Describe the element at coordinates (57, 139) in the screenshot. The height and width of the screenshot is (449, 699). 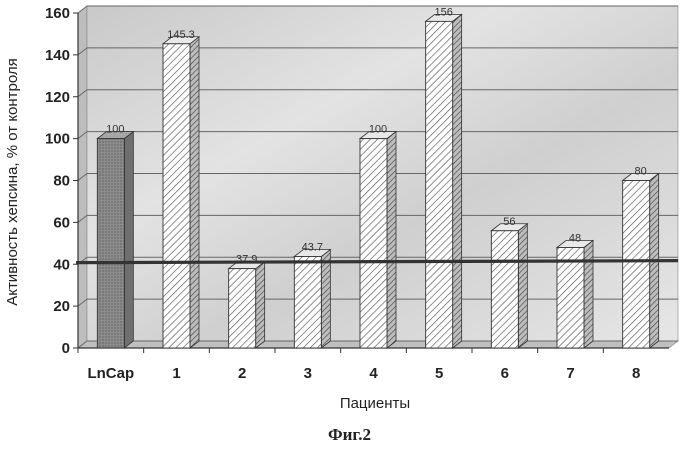
I see `y-tick-label: 100` at that location.